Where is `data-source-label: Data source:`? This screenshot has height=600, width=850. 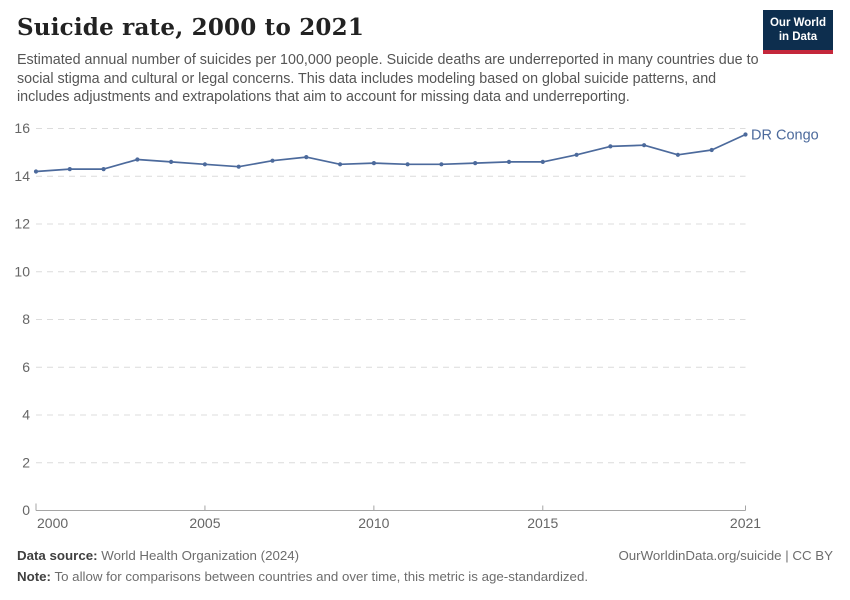 data-source-label: Data source: is located at coordinates (57, 555).